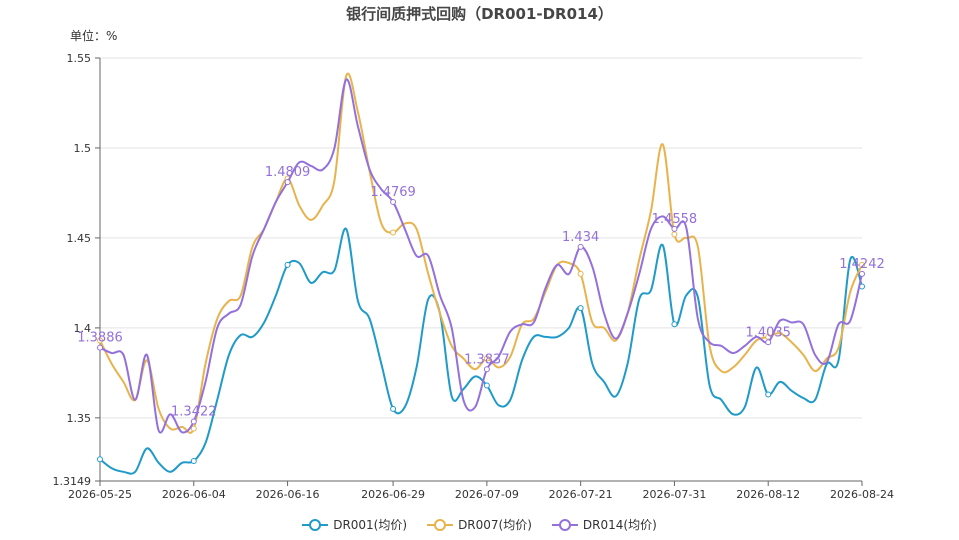  What do you see at coordinates (393, 192) in the screenshot?
I see `data-label: 1.4769` at bounding box center [393, 192].